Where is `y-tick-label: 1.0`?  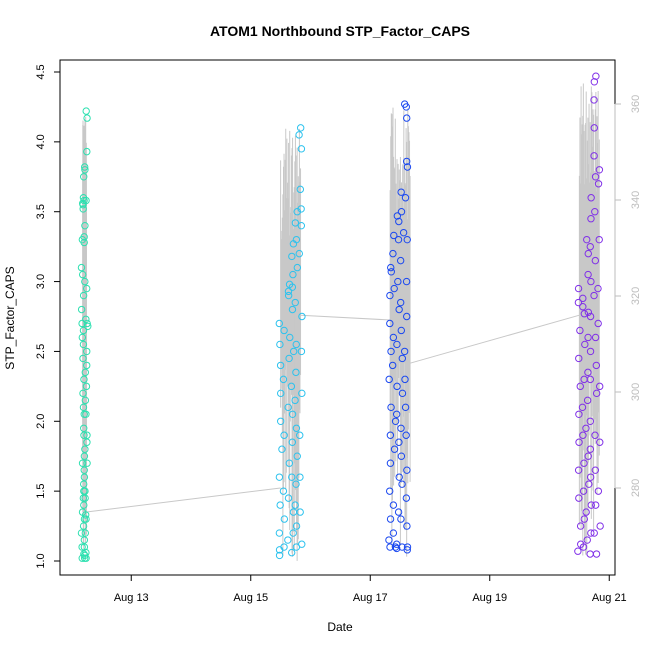
y-tick-label: 1.0 is located at coordinates (41, 560).